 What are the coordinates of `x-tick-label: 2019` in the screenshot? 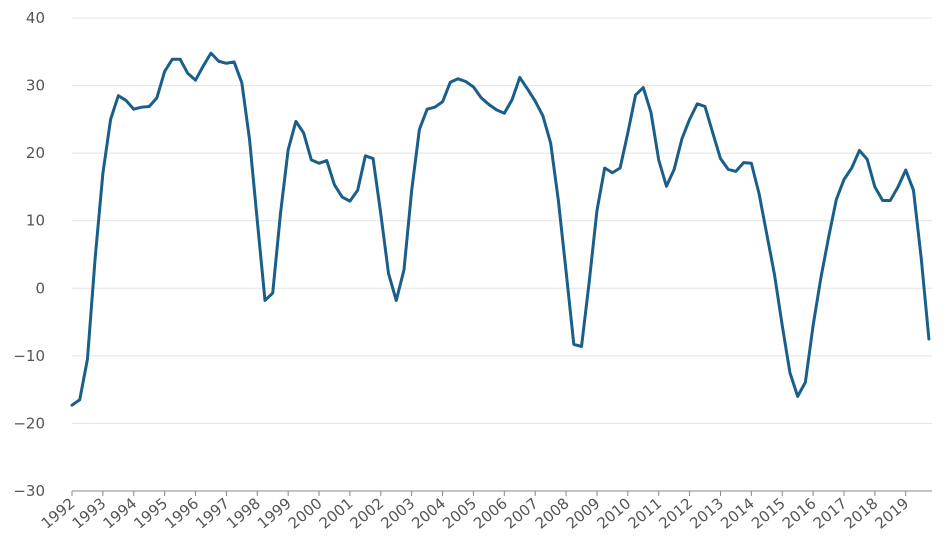 It's located at (891, 513).